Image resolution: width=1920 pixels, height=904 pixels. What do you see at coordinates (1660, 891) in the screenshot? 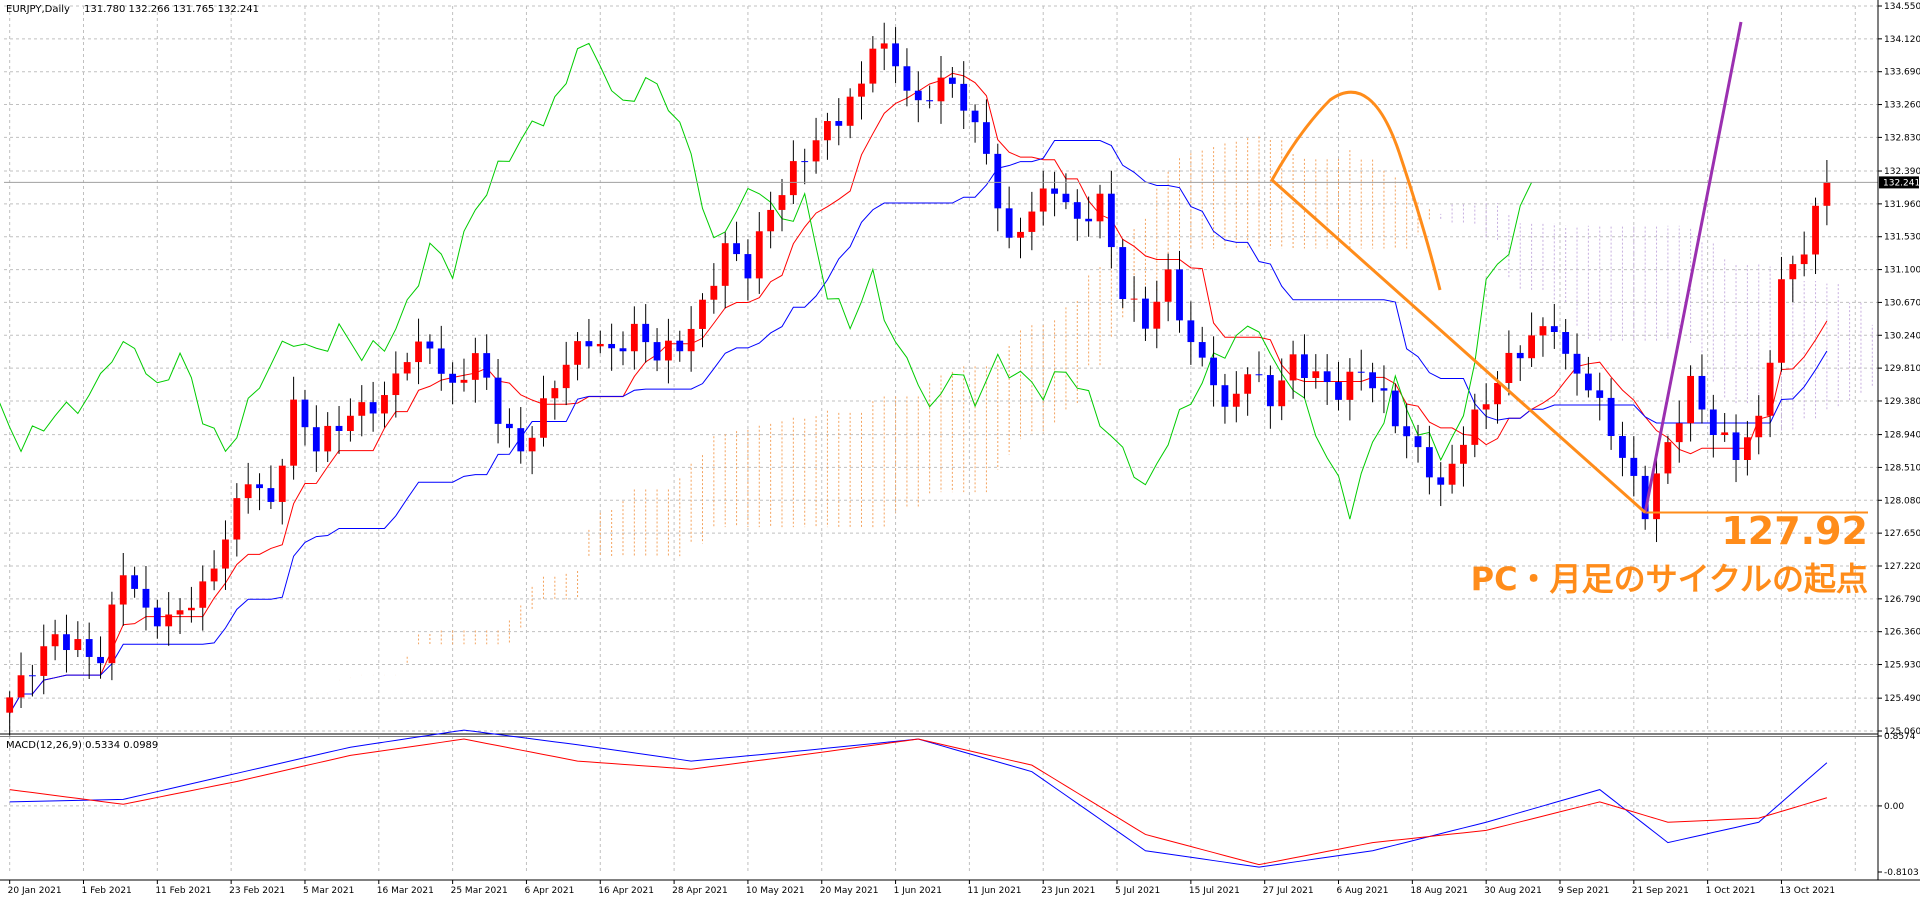
I see `time-tick-label: 21 Sep 2021` at bounding box center [1660, 891].